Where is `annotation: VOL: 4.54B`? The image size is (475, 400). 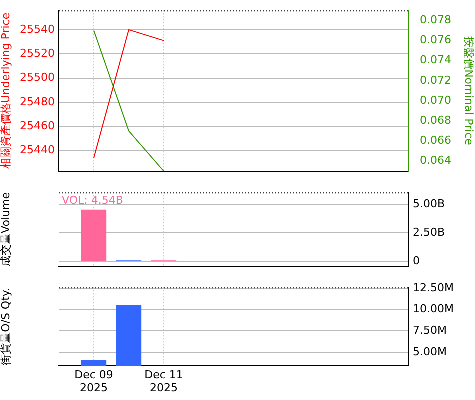
annotation: VOL: 4.54B is located at coordinates (93, 200).